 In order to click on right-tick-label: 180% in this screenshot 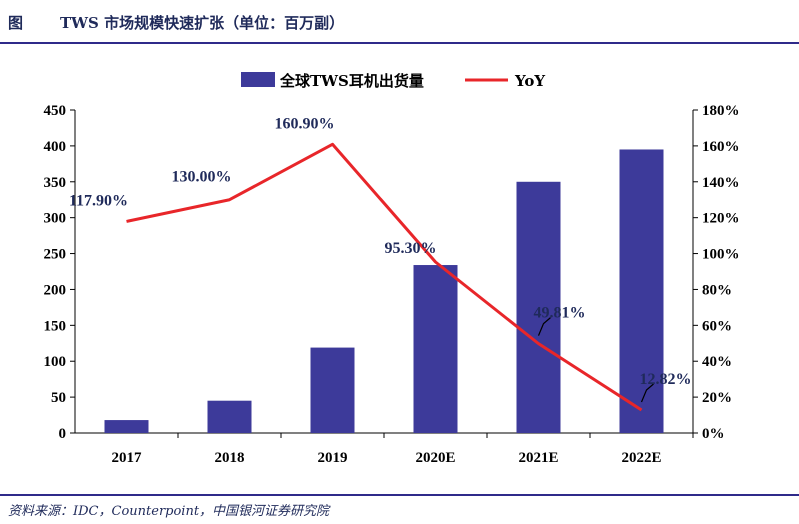, I will do `click(721, 111)`.